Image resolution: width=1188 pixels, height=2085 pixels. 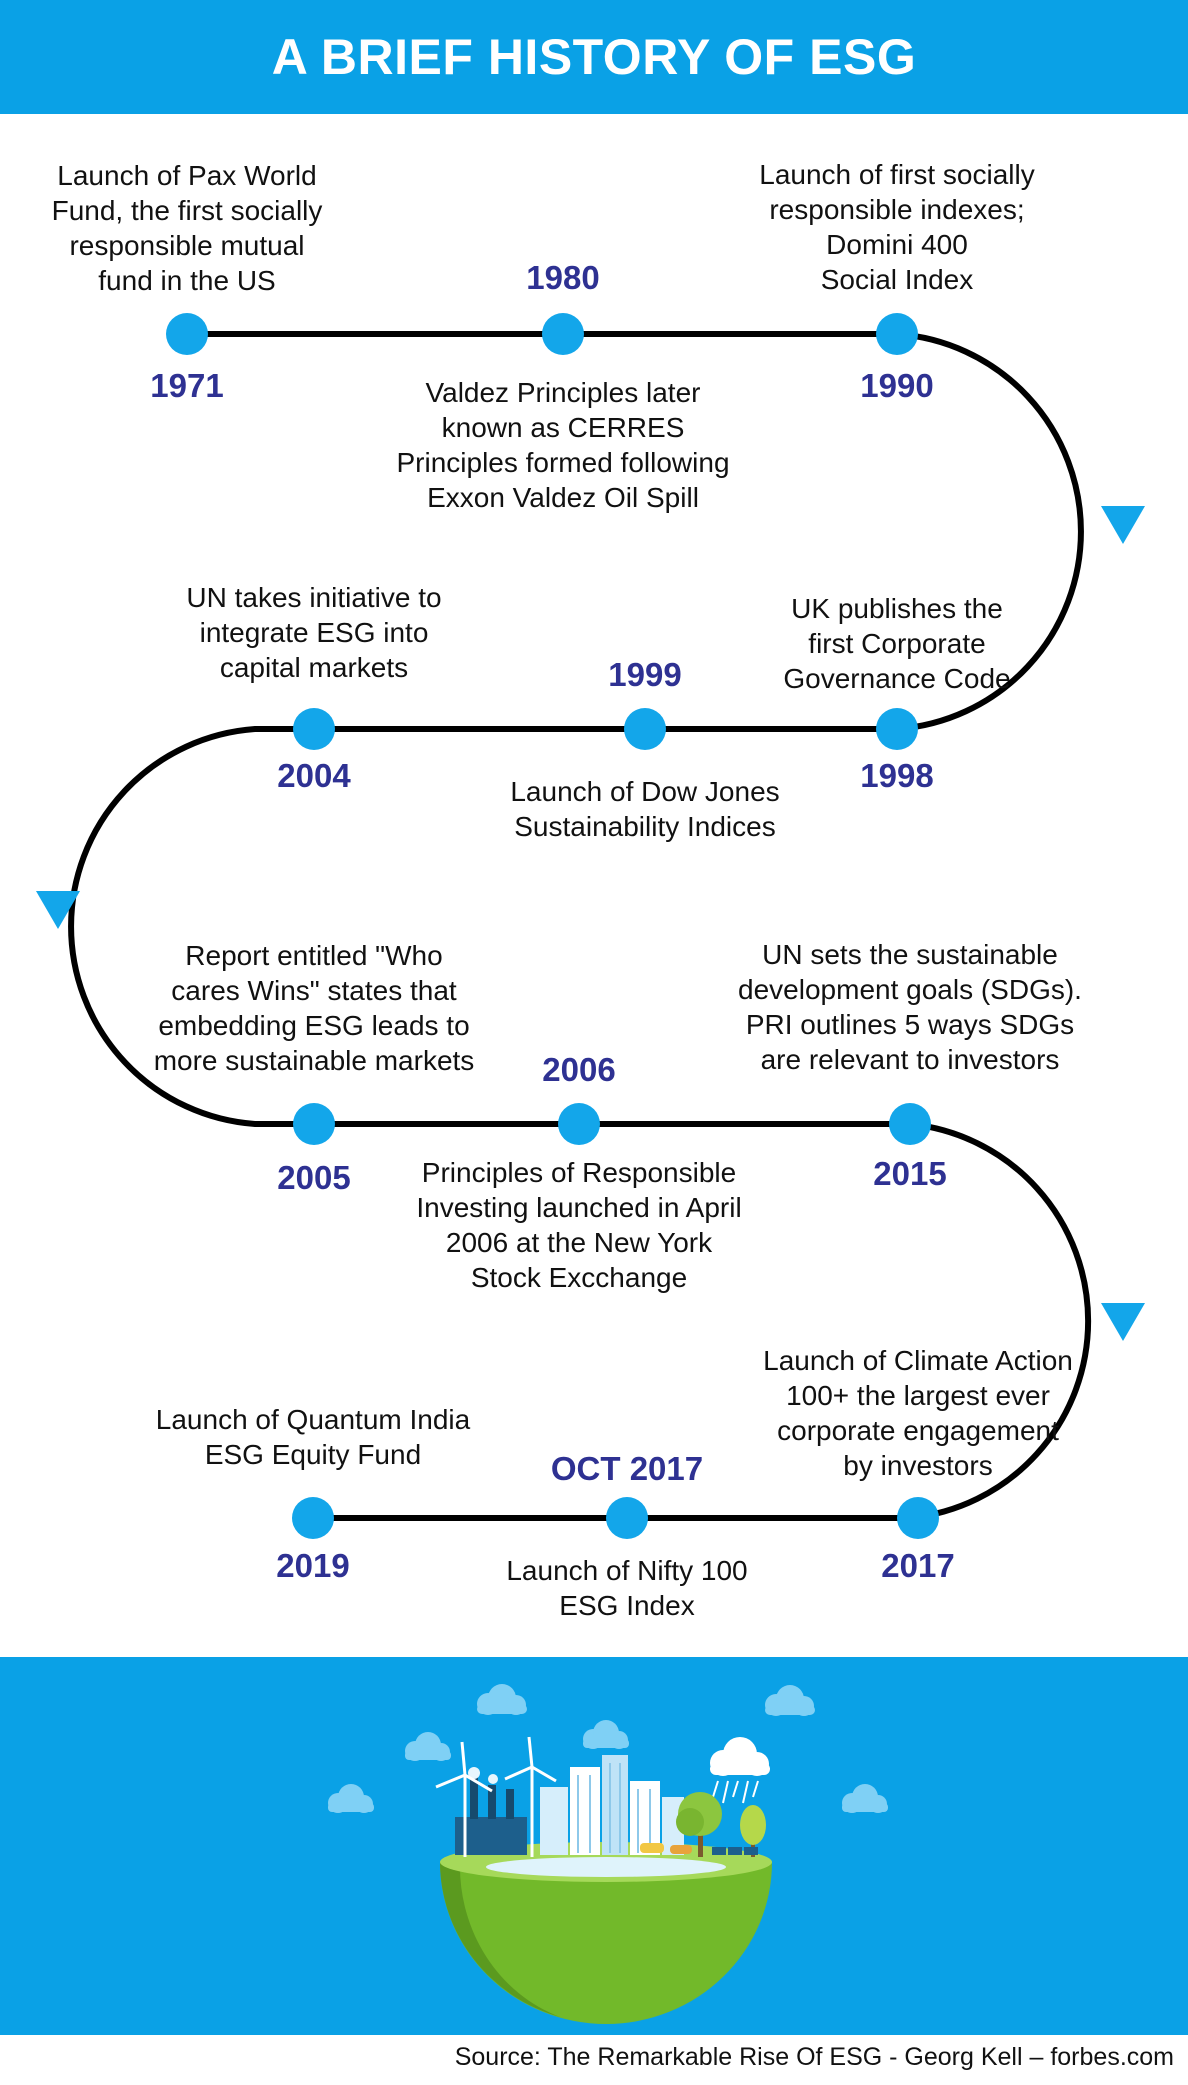 I want to click on description-line: integrate ESG into, so click(x=314, y=632).